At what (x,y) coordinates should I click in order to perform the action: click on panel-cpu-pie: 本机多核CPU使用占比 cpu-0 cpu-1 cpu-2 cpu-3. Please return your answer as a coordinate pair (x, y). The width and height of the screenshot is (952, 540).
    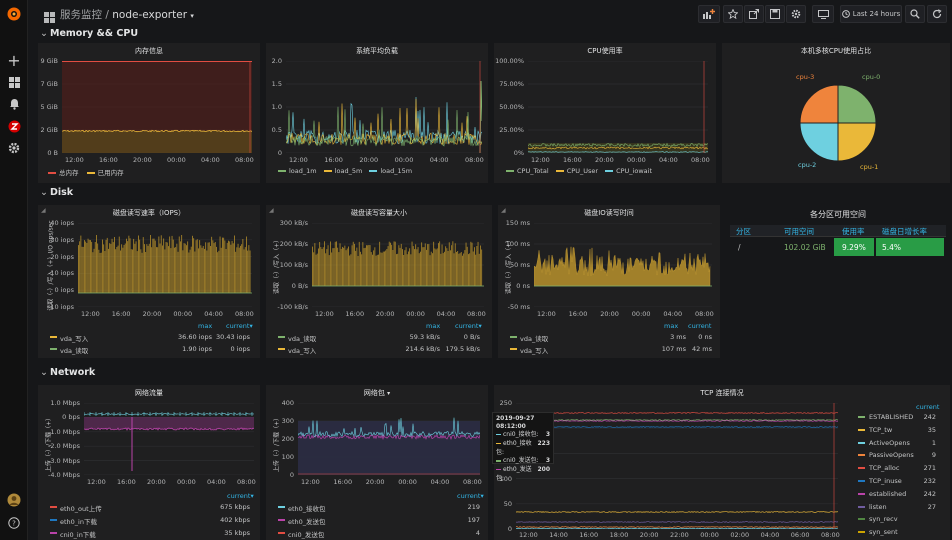
    Looking at the image, I should click on (836, 113).